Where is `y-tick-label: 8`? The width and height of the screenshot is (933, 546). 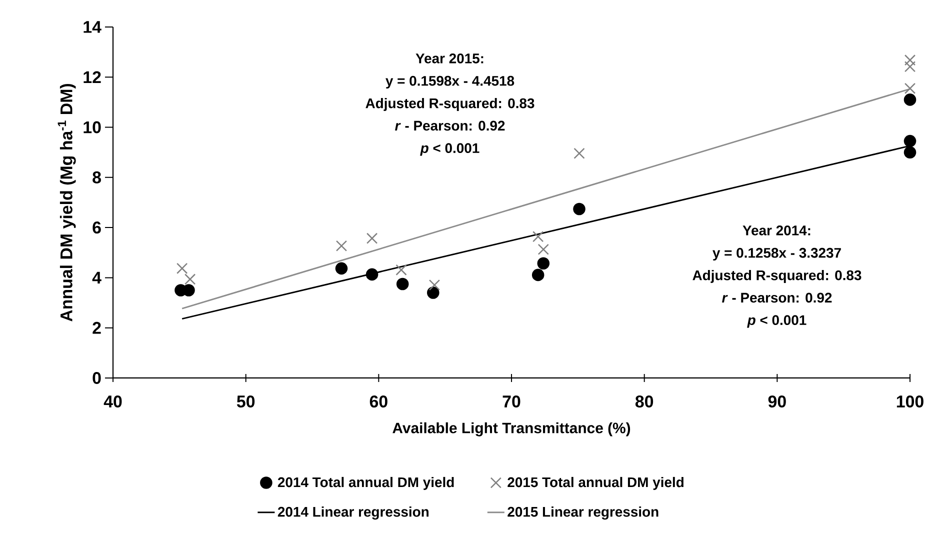 y-tick-label: 8 is located at coordinates (96, 177).